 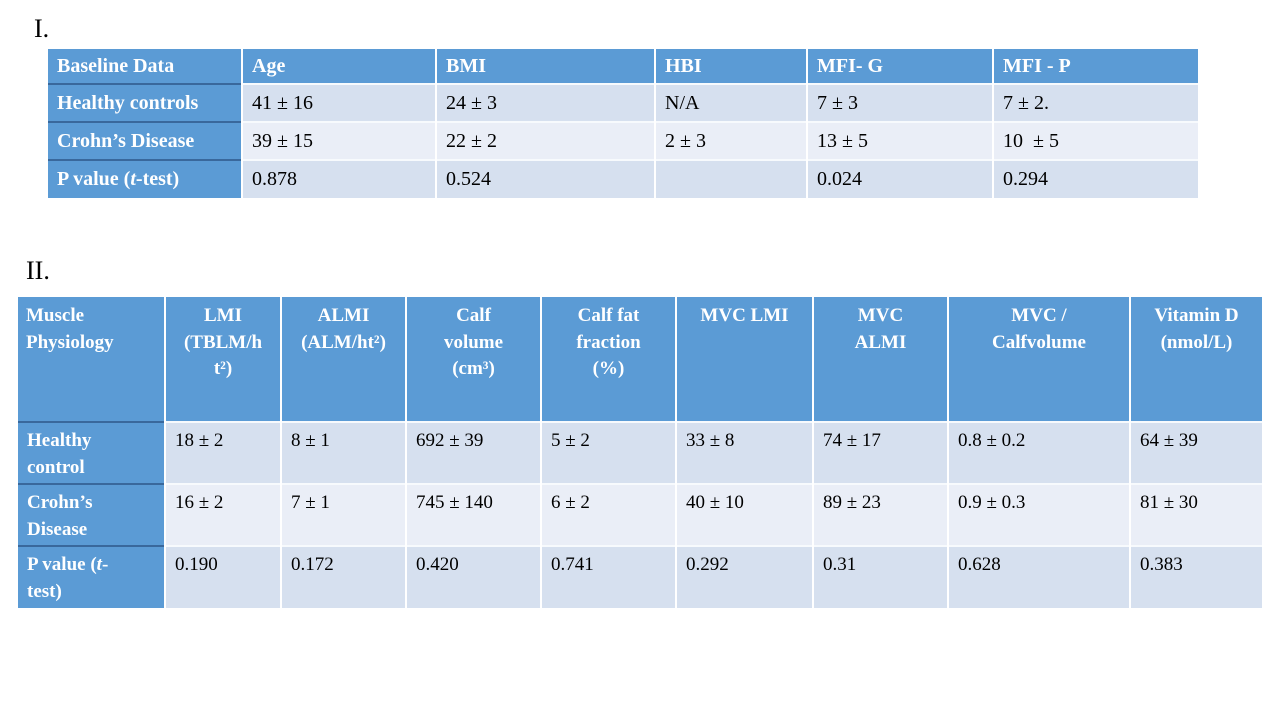 What do you see at coordinates (608, 515) in the screenshot?
I see `data-cell: 6 ± 2` at bounding box center [608, 515].